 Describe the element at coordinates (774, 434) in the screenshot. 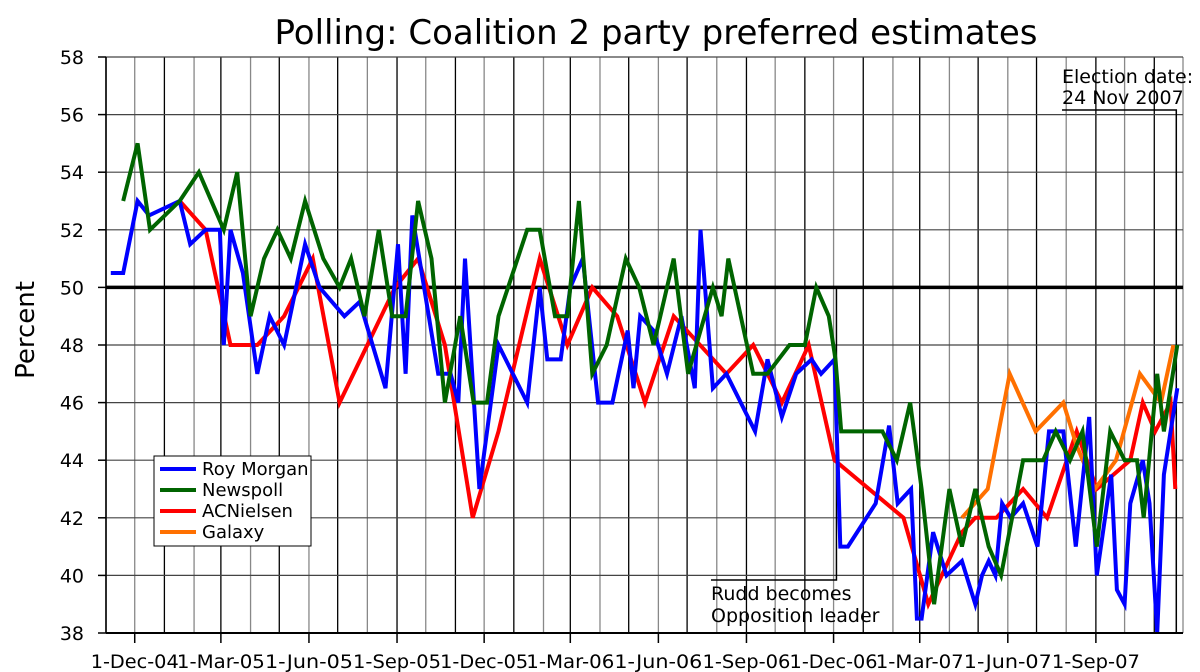

I see `rudd-marker-line` at that location.